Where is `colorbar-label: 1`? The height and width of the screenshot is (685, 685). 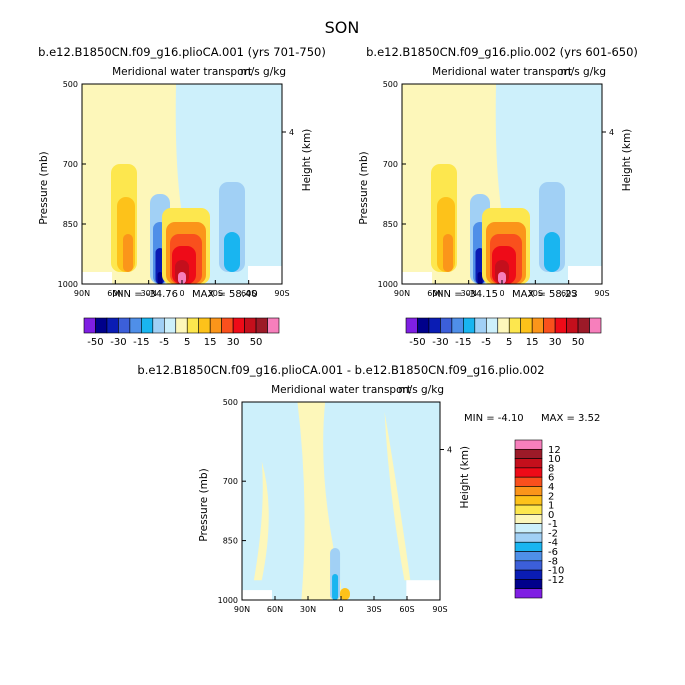 colorbar-label: 1 is located at coordinates (551, 506).